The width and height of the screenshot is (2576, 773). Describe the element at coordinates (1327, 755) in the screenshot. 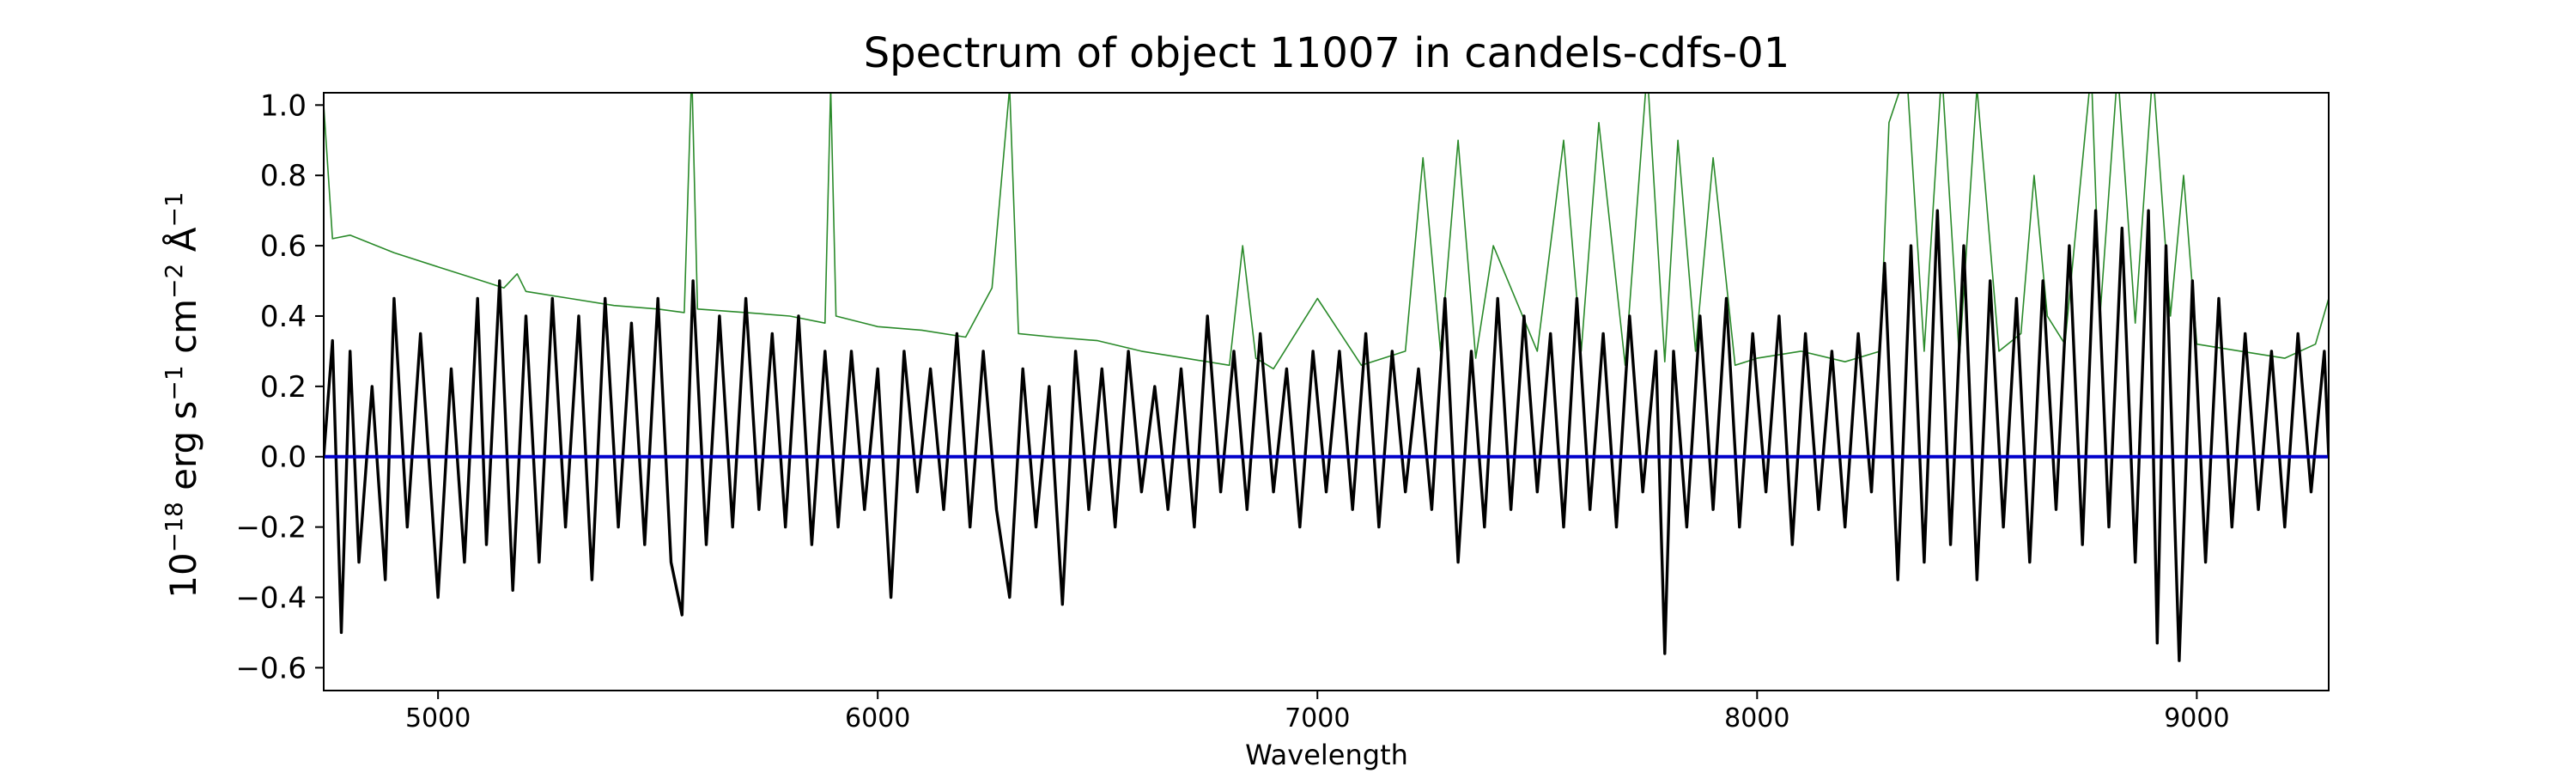

I see `x-axis-label: Wavelength` at that location.